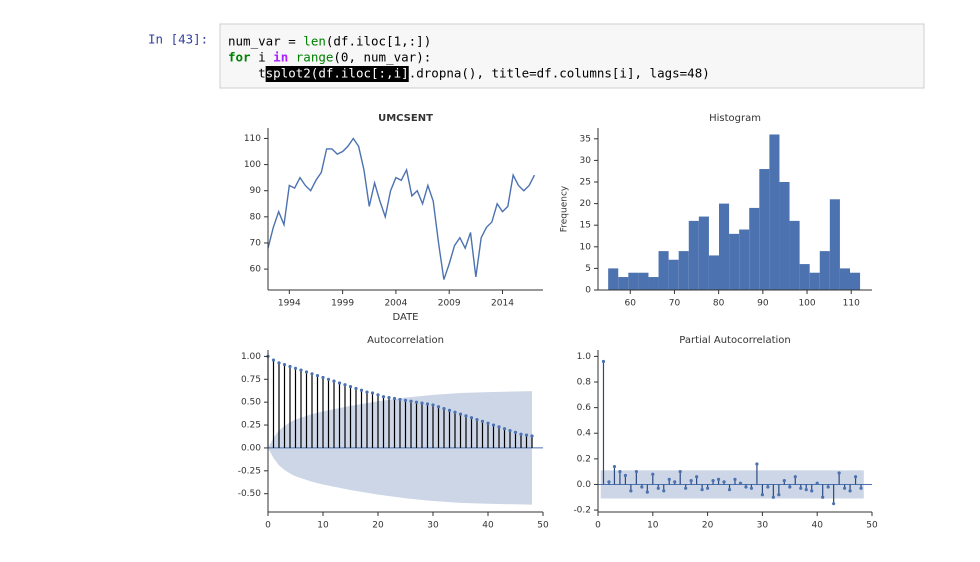 This screenshot has width=980, height=562. I want to click on y-axis-label: Frequency, so click(565, 208).